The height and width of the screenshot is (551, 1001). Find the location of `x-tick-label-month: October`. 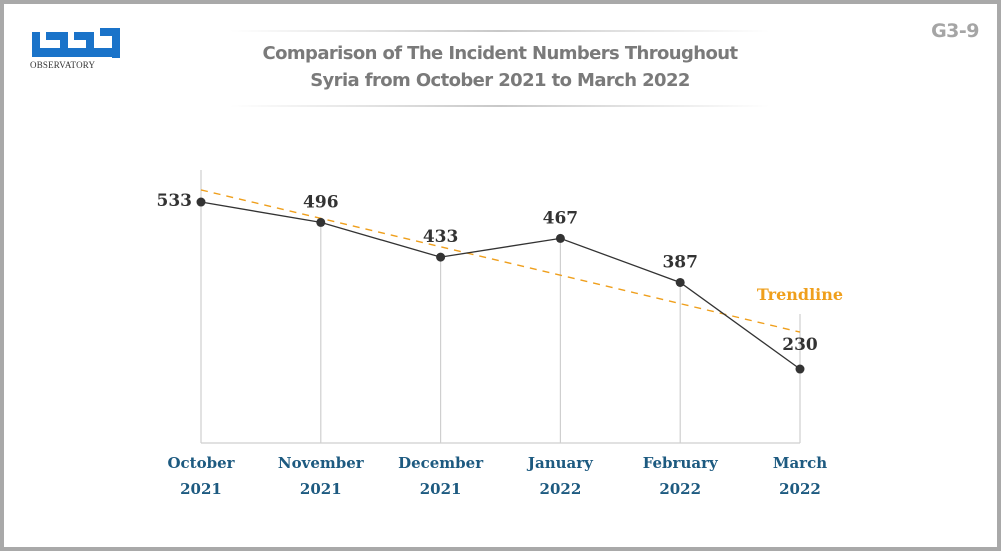

x-tick-label-month: October is located at coordinates (201, 463).